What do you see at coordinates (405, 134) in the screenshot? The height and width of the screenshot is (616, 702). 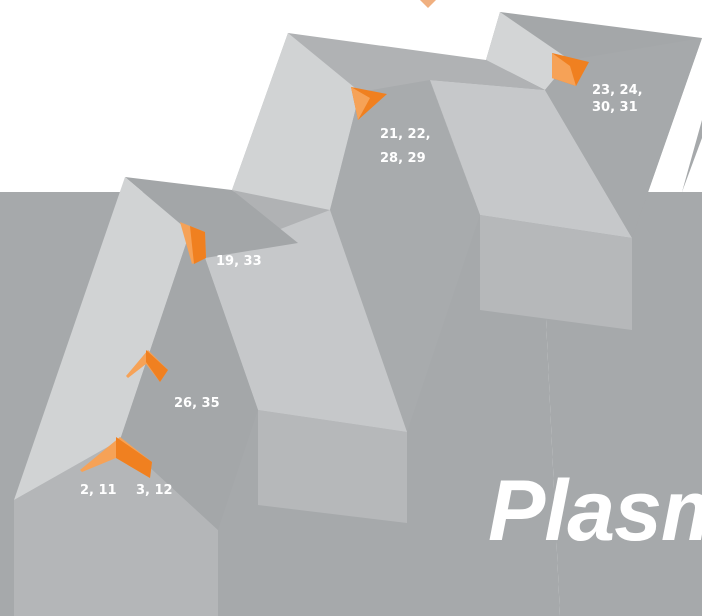 I see `marker-label-21-22: 21, 22,` at bounding box center [405, 134].